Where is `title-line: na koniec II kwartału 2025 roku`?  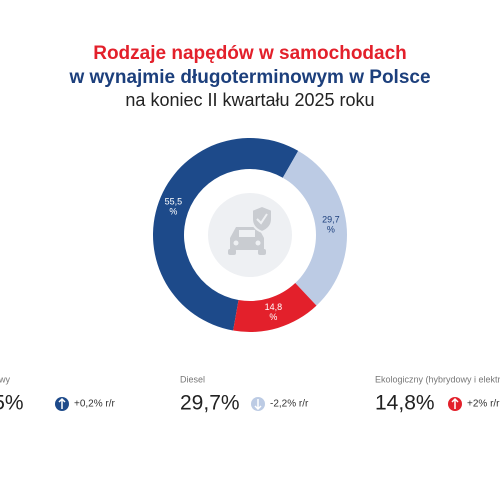
title-line: na koniec II kwartału 2025 roku is located at coordinates (249, 100).